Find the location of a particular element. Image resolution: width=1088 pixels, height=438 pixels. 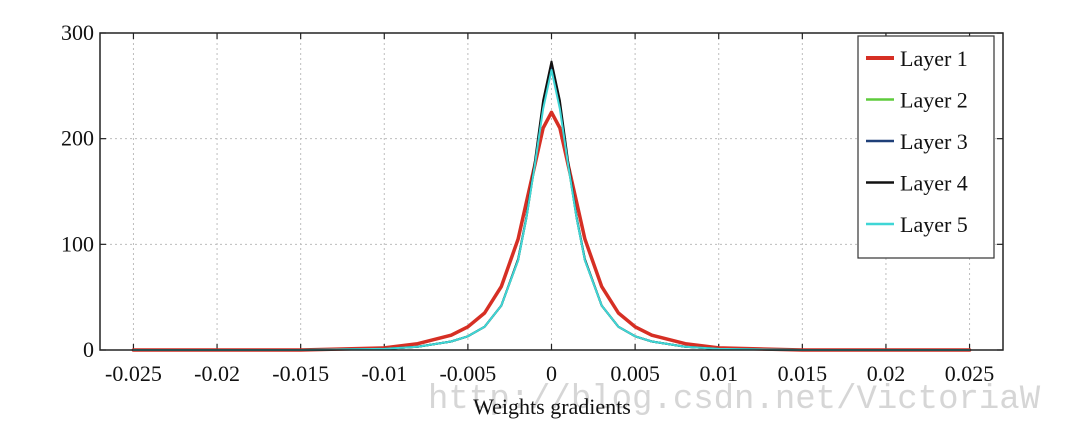

legend-box is located at coordinates (926, 147).